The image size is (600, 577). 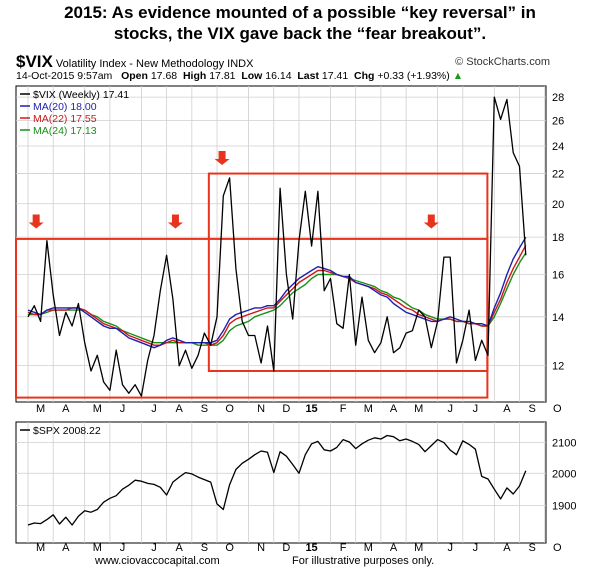 I want to click on last-value: 17.41, so click(x=335, y=76).